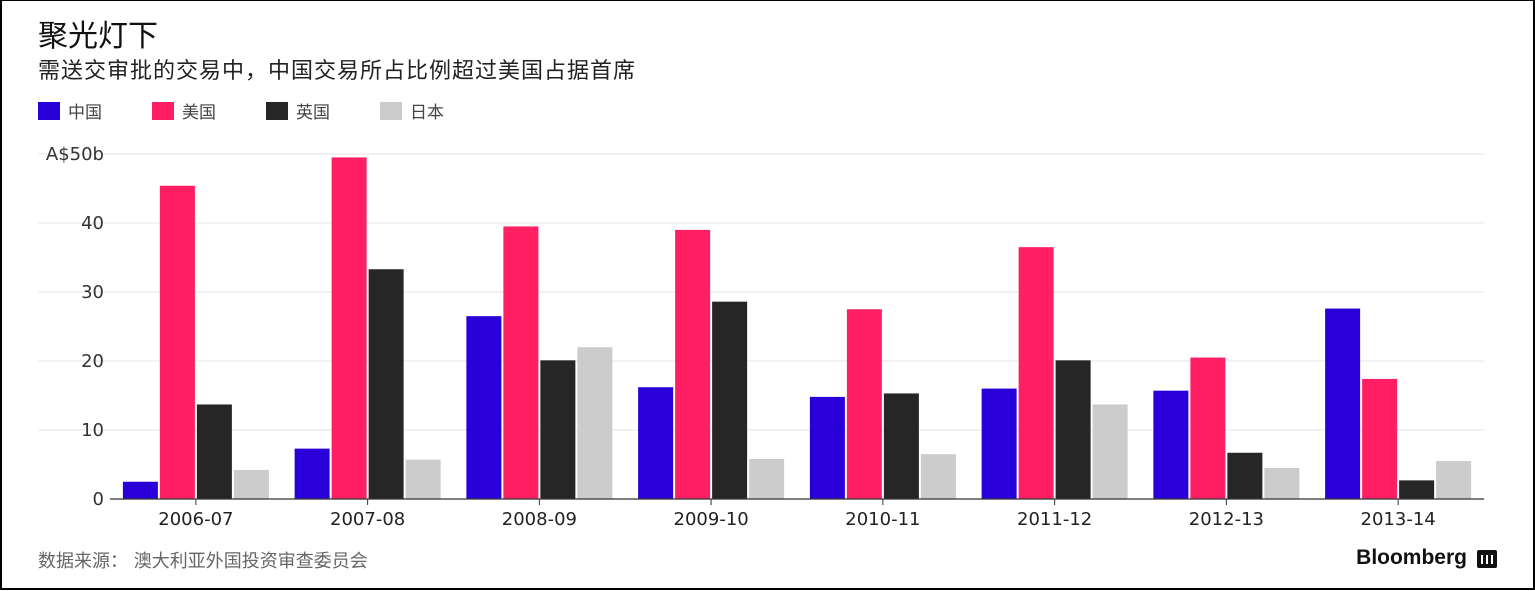 The width and height of the screenshot is (1535, 591). I want to click on legend-label-uk: 英国, so click(313, 113).